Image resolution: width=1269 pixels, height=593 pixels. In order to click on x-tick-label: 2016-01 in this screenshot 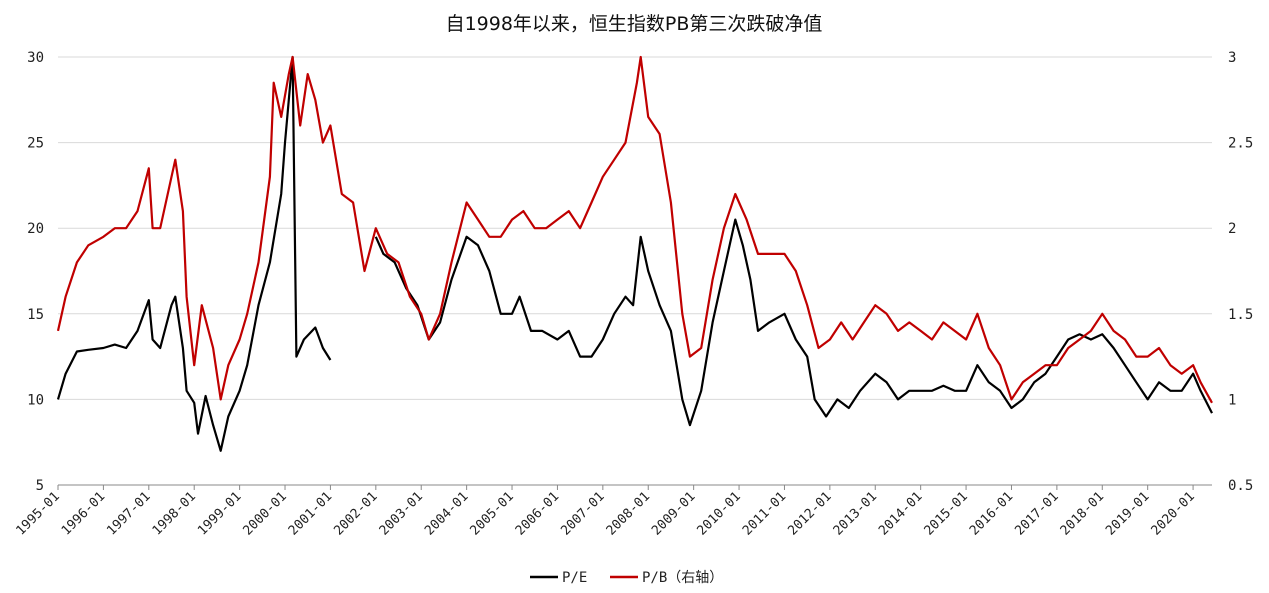, I will do `click(991, 513)`.